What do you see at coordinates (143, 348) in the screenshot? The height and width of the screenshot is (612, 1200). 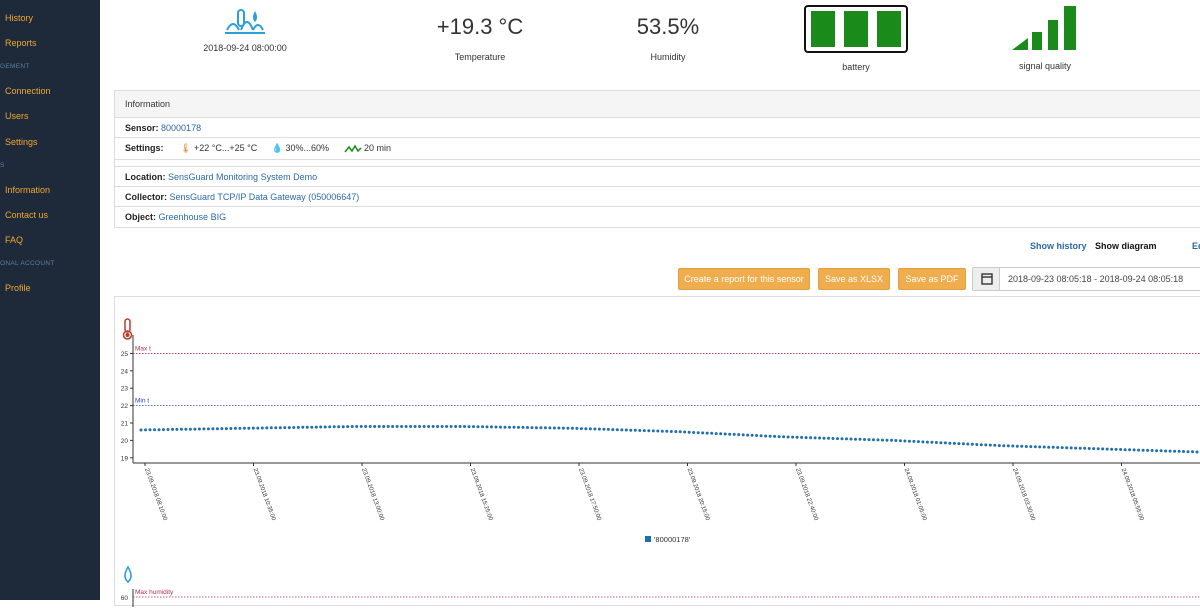 I see `max-threshold-label: Max t` at bounding box center [143, 348].